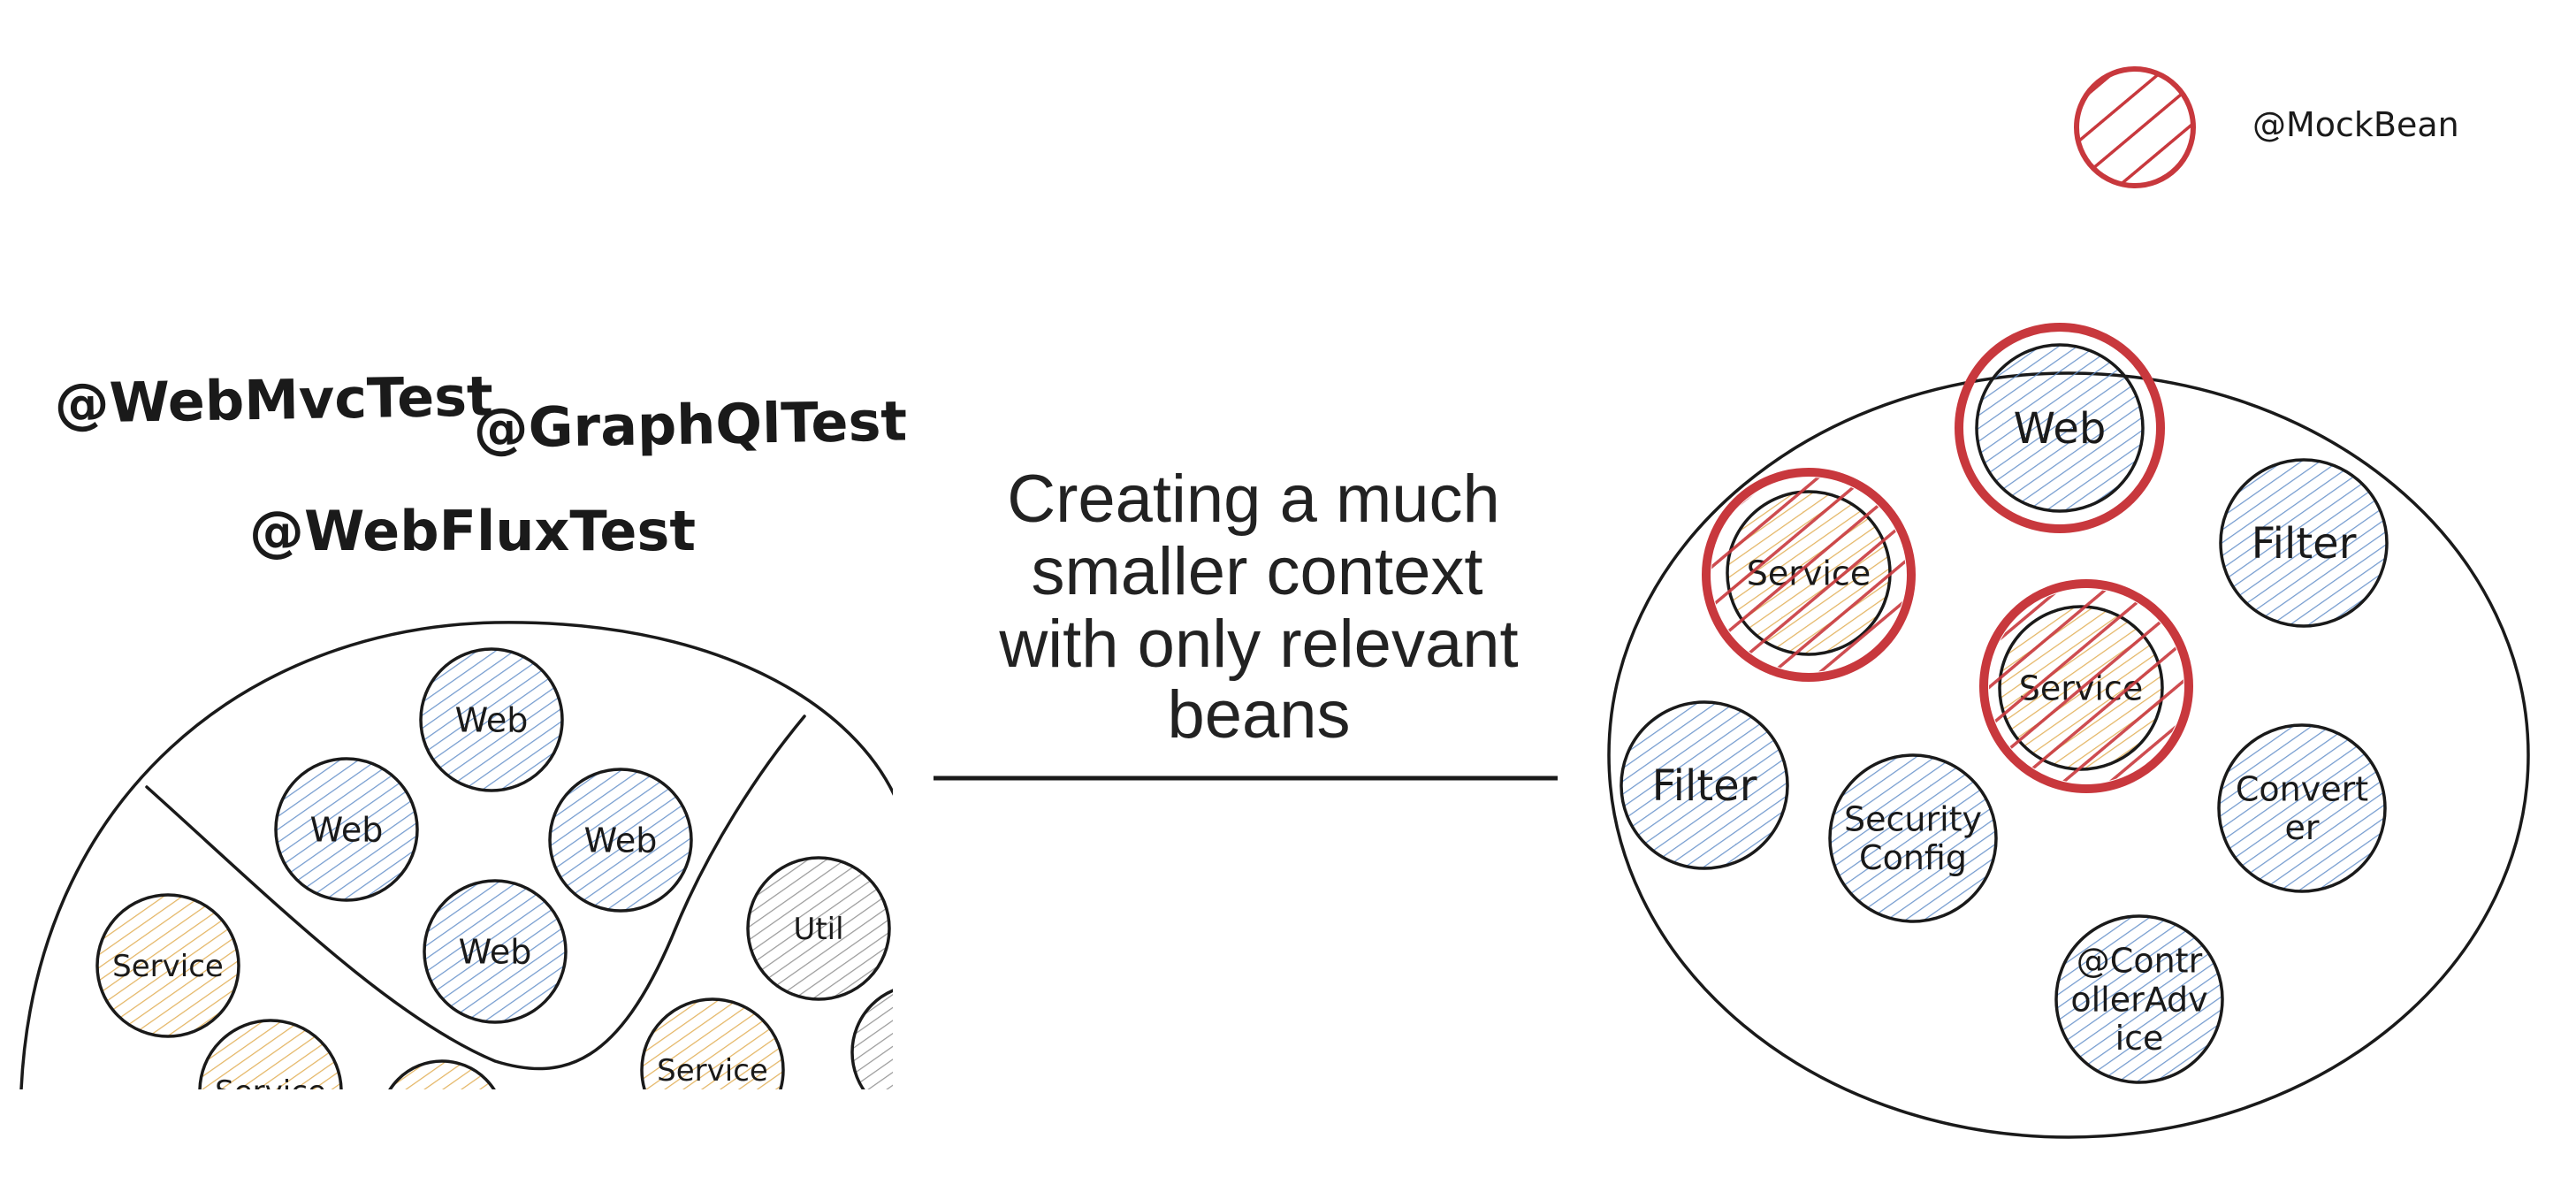 The width and height of the screenshot is (2576, 1192). Describe the element at coordinates (2302, 788) in the screenshot. I see `right-bean-label: Convert` at that location.